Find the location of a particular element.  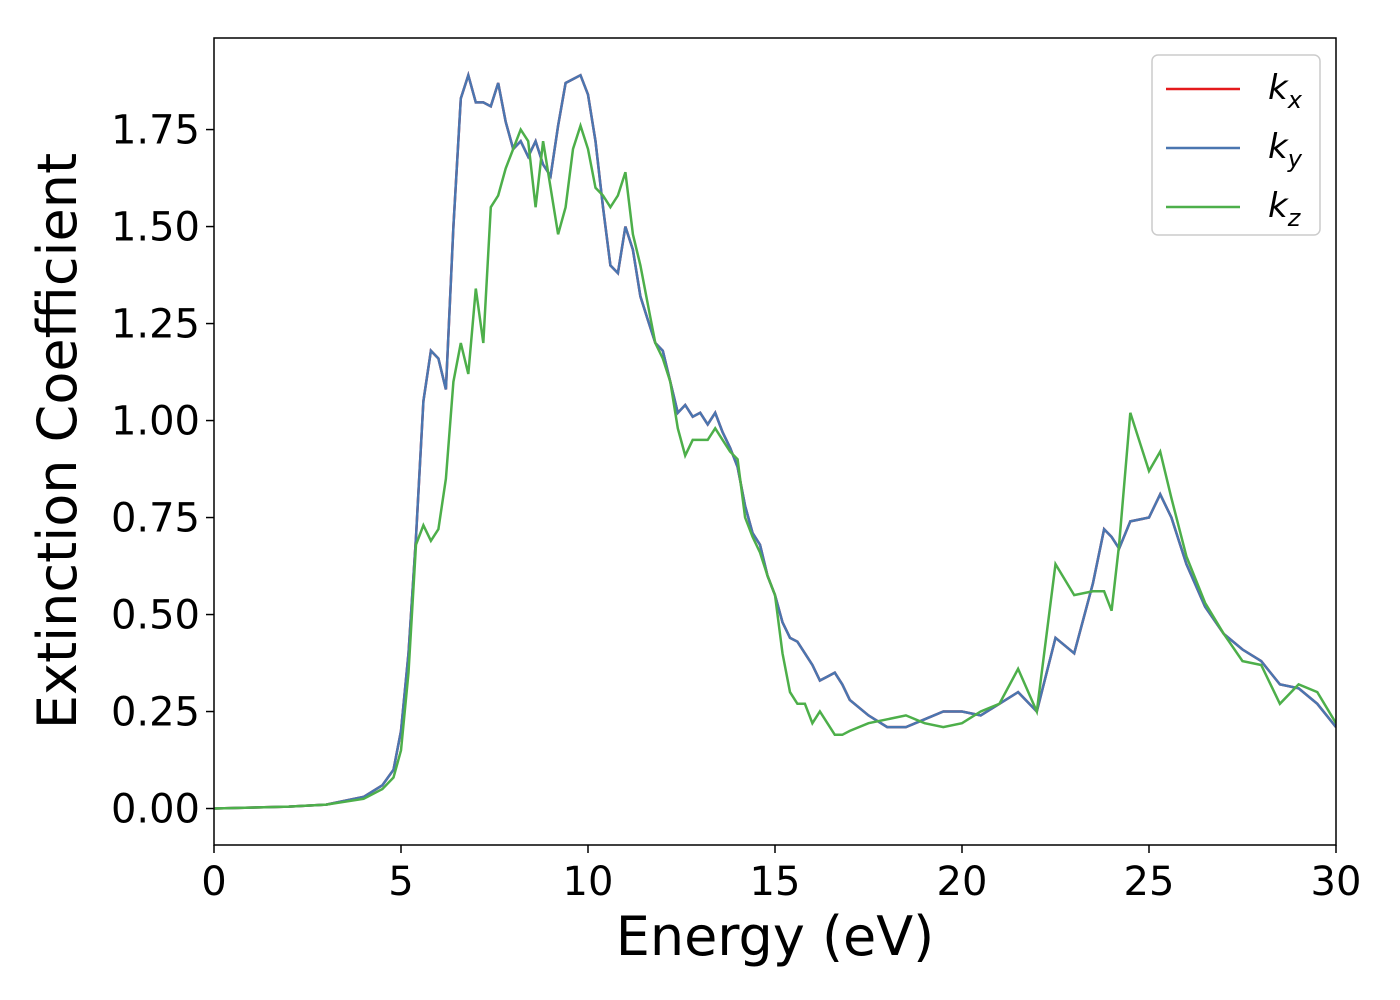

y-tick-label: 1.75 is located at coordinates (155, 131).